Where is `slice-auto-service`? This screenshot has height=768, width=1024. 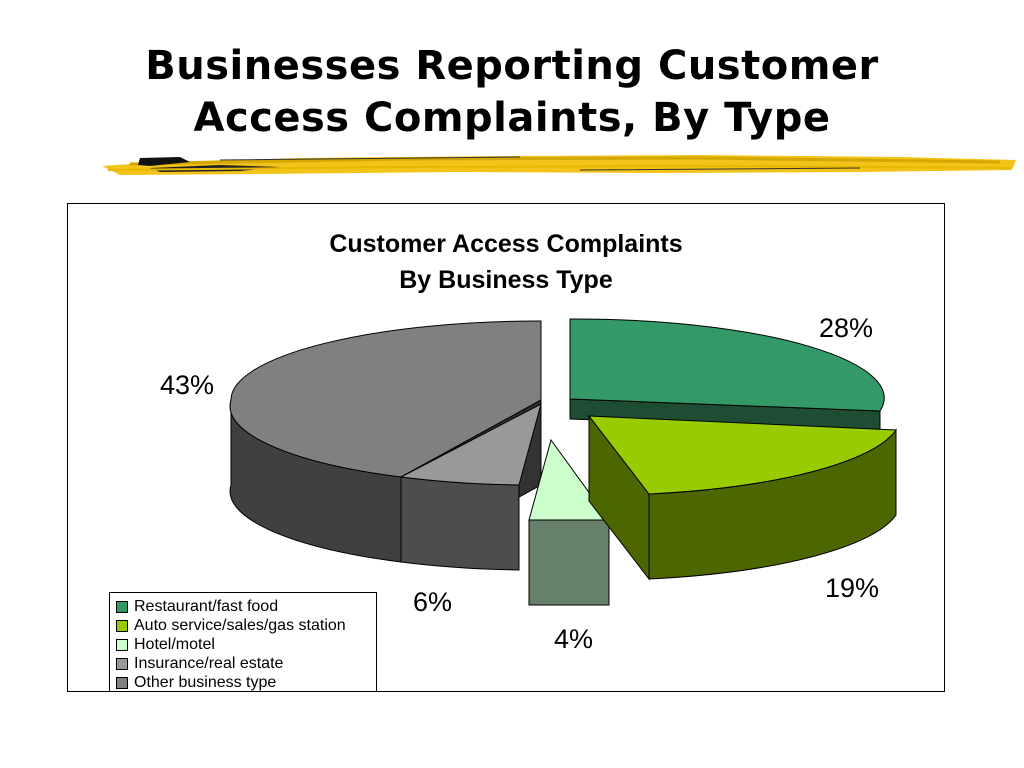 slice-auto-service is located at coordinates (742, 497).